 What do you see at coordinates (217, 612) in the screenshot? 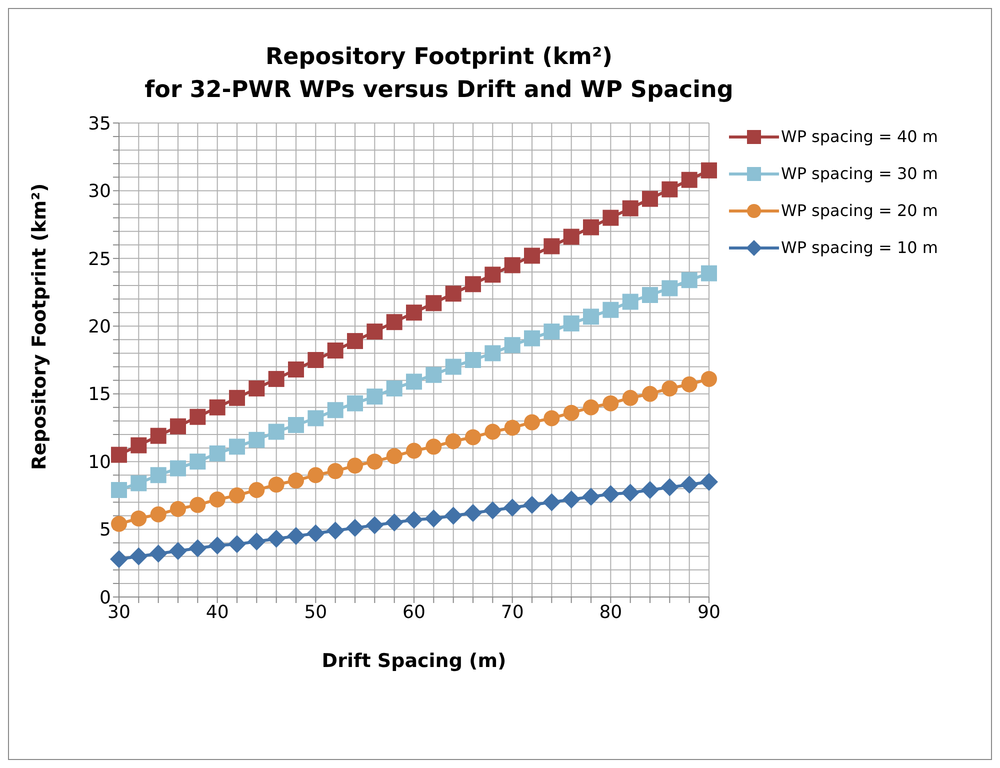
I see `x-tick-label: 40` at bounding box center [217, 612].